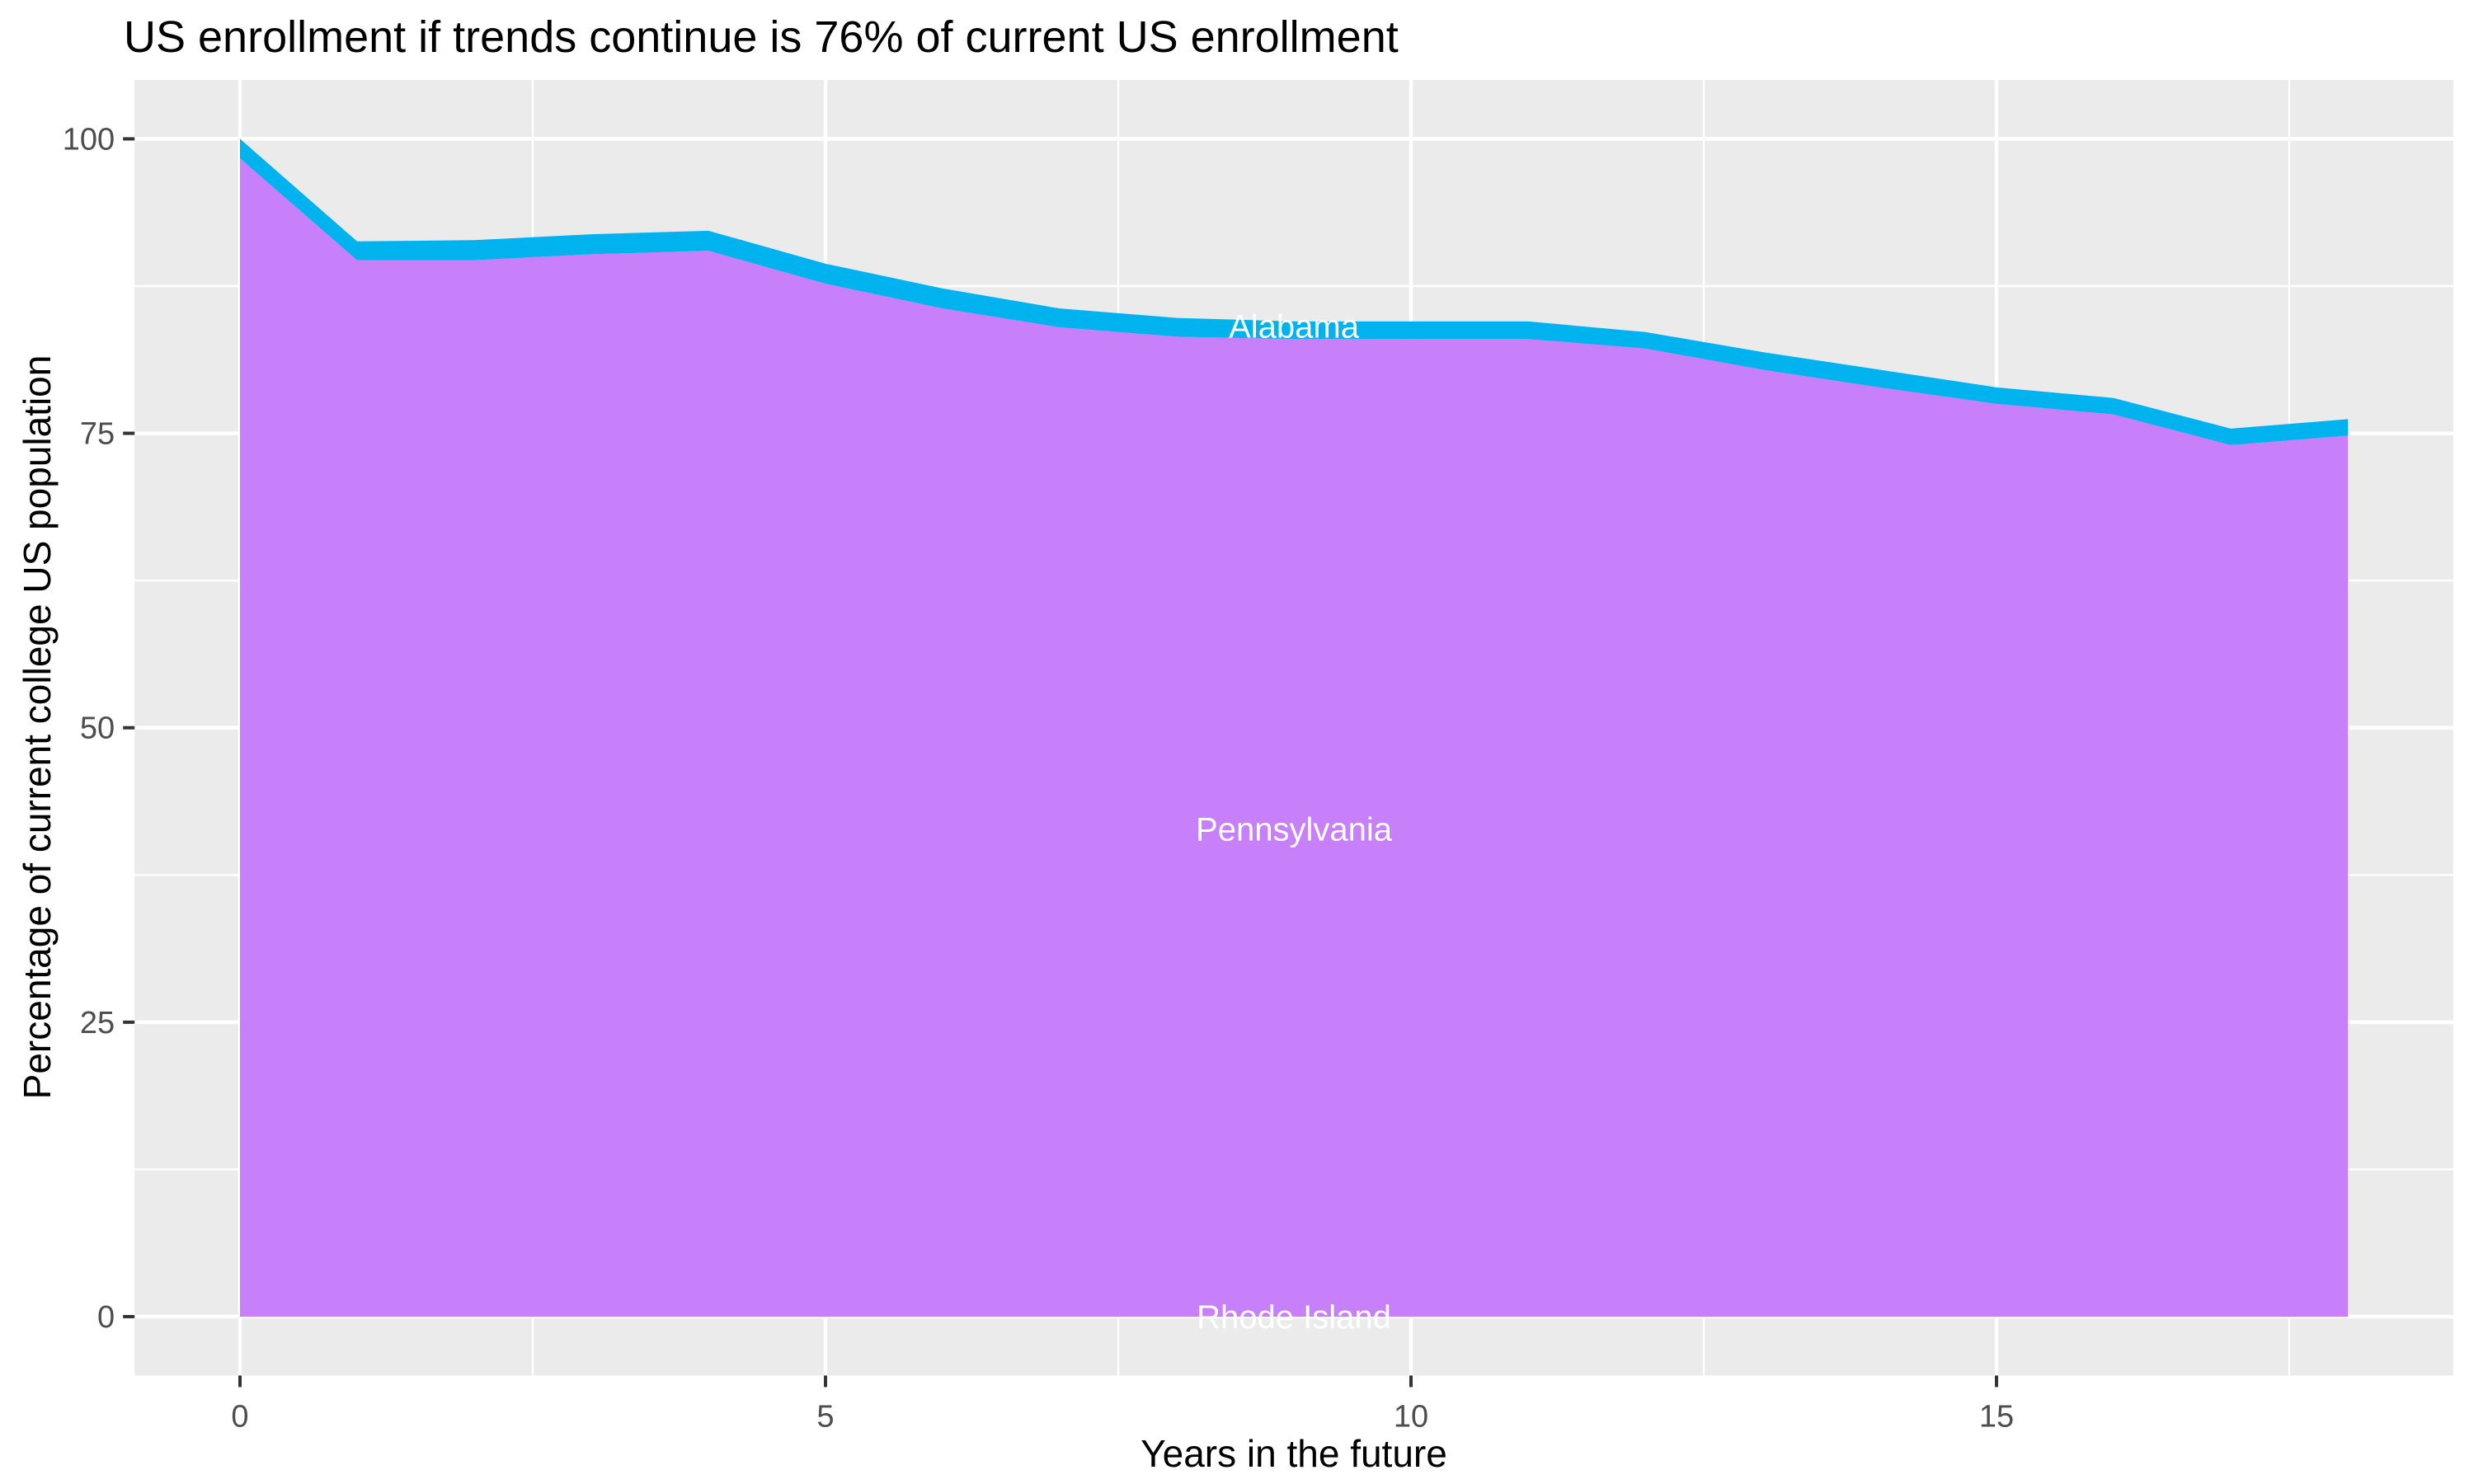 Image resolution: width=2474 pixels, height=1484 pixels. Describe the element at coordinates (1411, 1416) in the screenshot. I see `x-tick-label: 10` at that location.